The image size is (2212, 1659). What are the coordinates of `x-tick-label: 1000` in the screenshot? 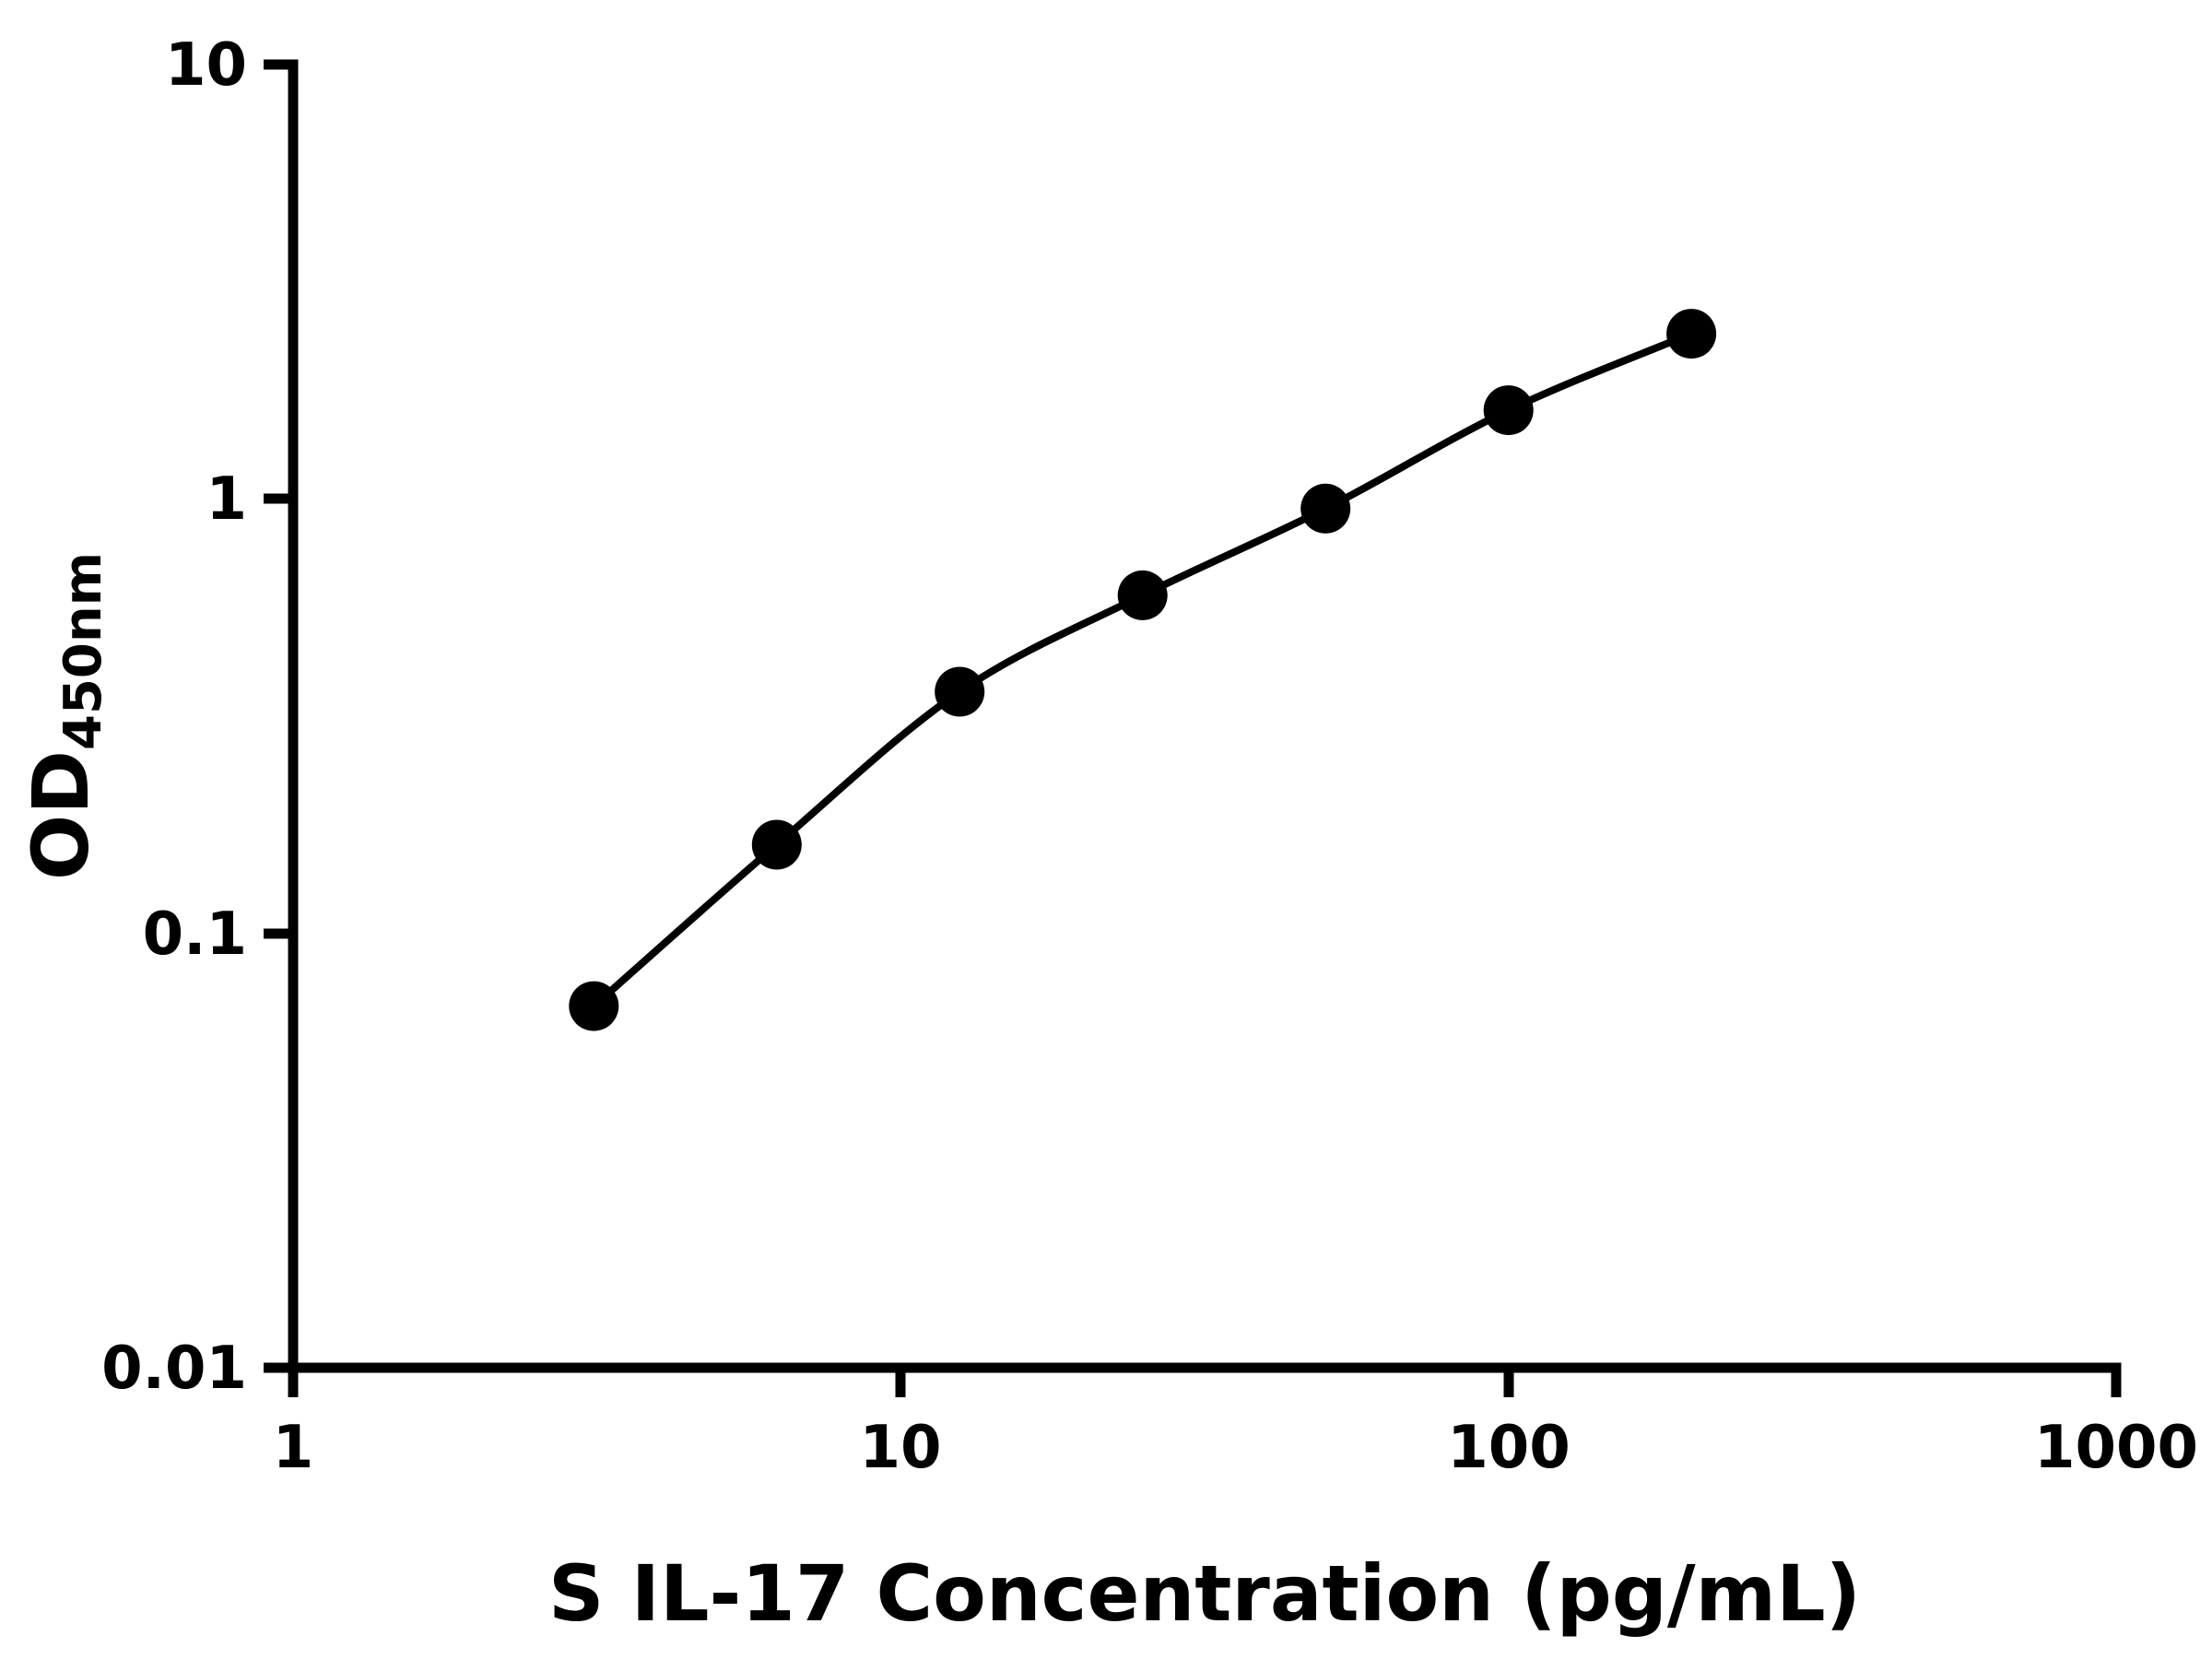 It's located at (2116, 1448).